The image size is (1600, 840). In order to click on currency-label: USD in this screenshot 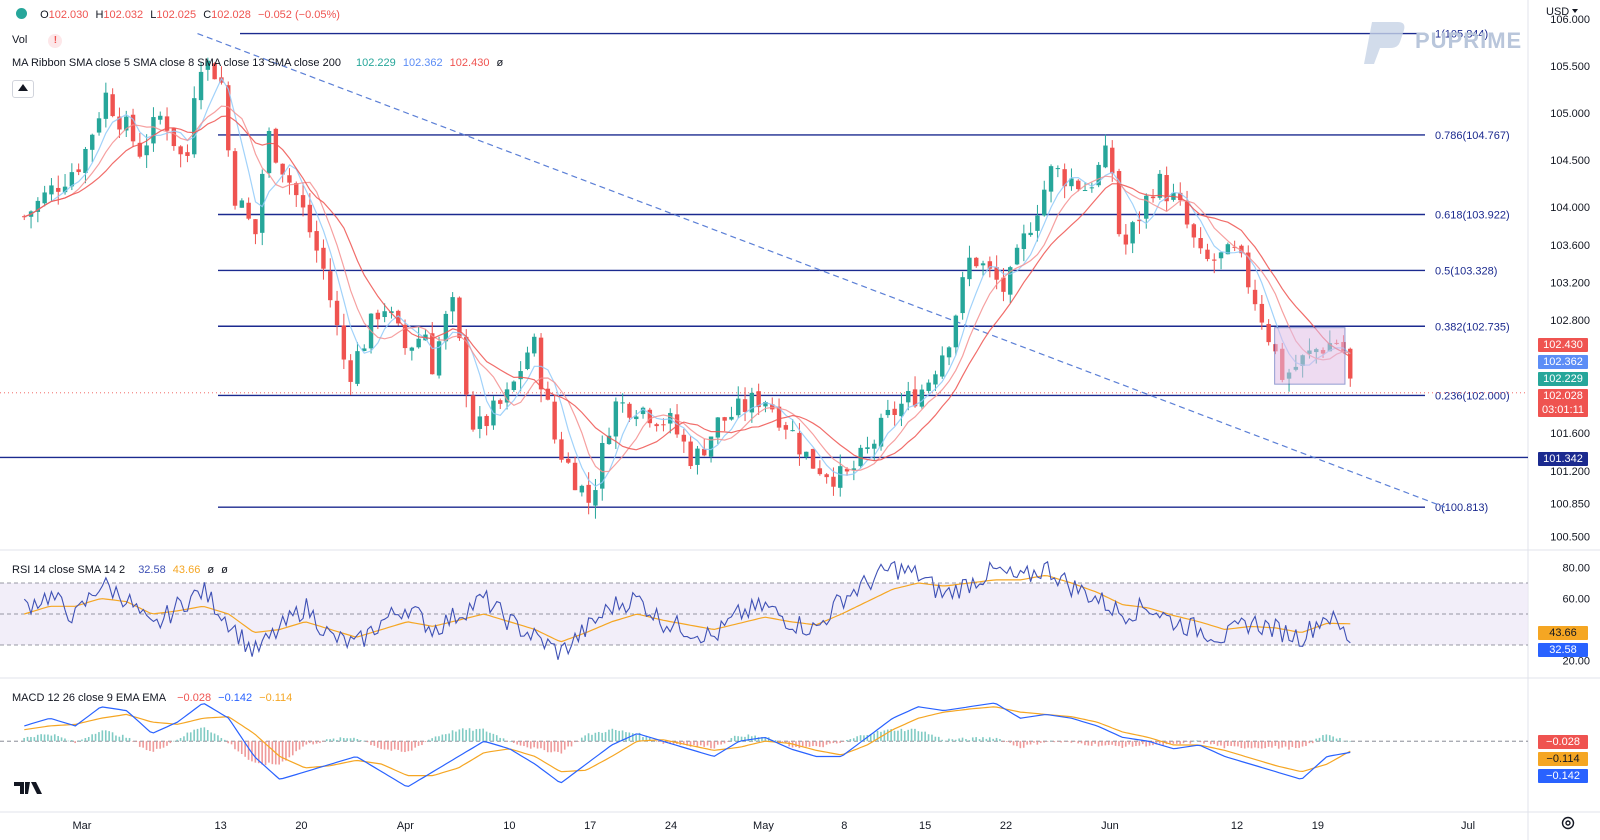, I will do `click(1558, 12)`.